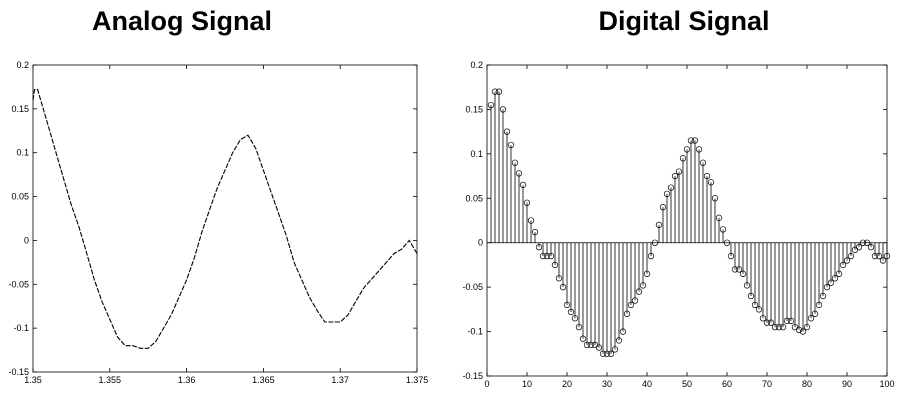  Describe the element at coordinates (33, 380) in the screenshot. I see `analog-xtick-label: 1.35` at that location.